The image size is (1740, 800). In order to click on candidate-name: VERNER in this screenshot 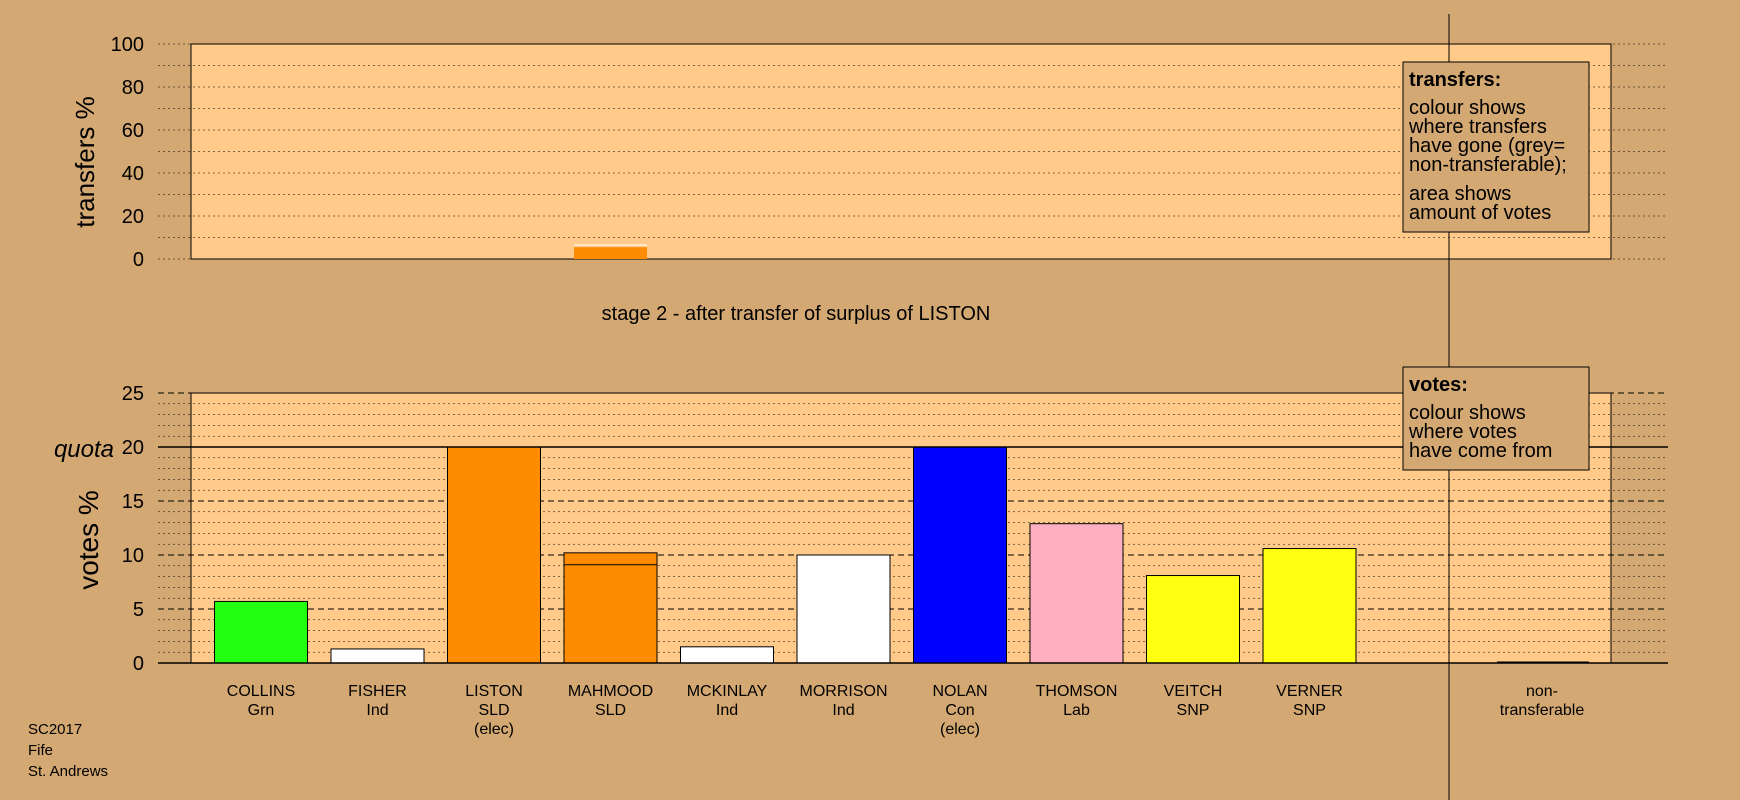, I will do `click(1309, 691)`.